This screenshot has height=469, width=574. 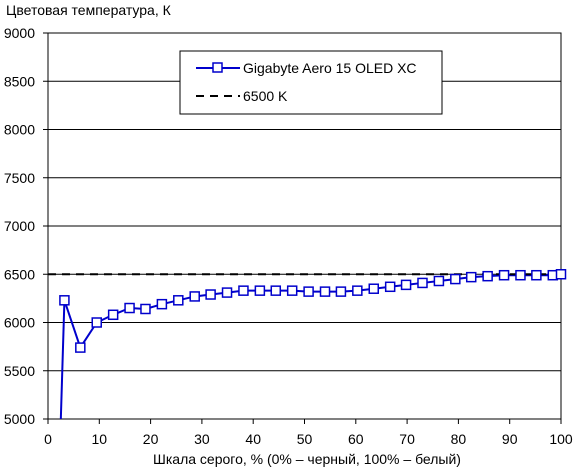 I want to click on y-tick-label: 6500, so click(x=19, y=274).